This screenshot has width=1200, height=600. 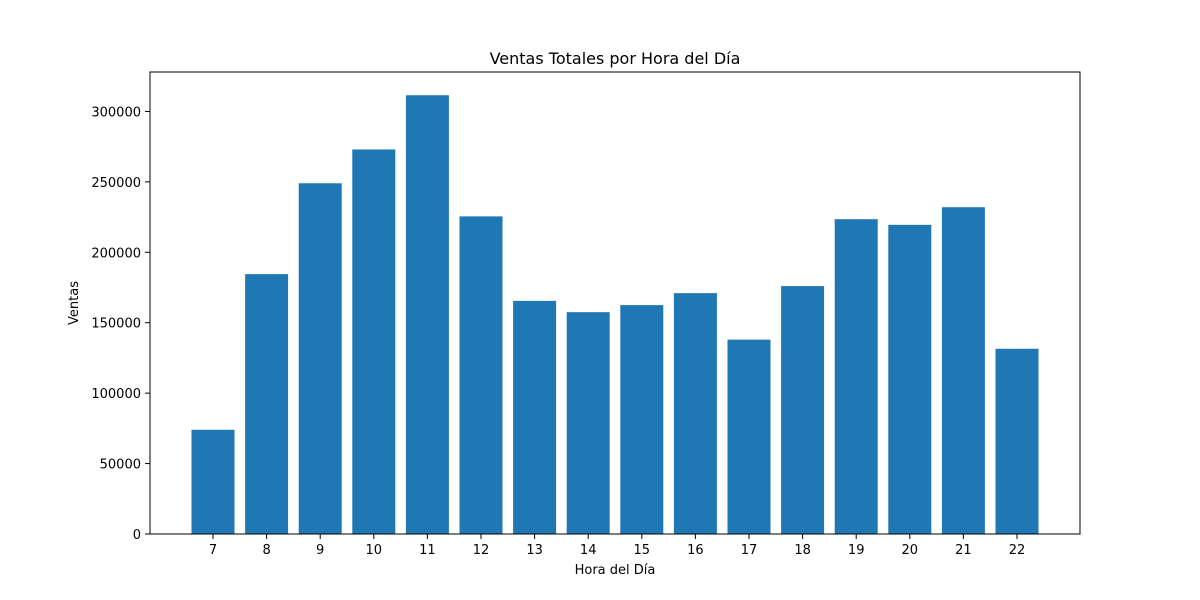 I want to click on x-tick-label: 14, so click(x=588, y=550).